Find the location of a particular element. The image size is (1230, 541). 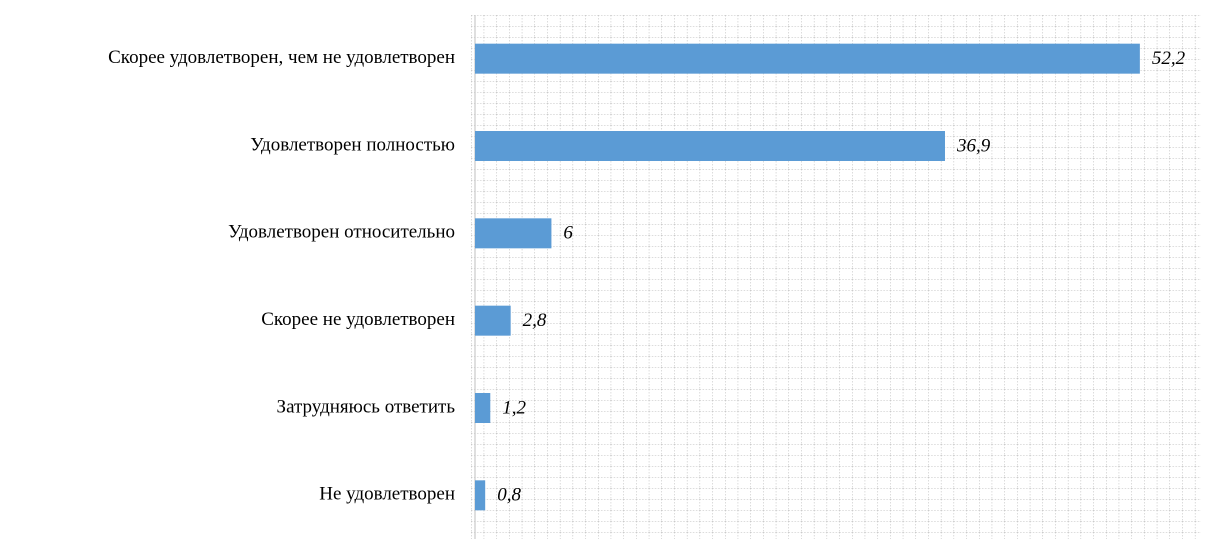

data-label: 2,8 is located at coordinates (535, 320).